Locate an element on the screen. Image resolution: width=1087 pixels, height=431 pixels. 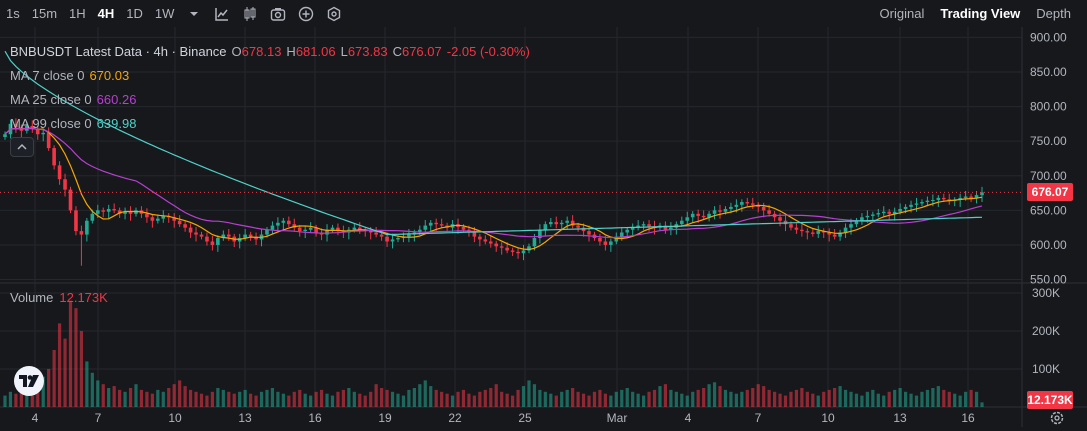
timeframe-4h: 4H is located at coordinates (106, 13).